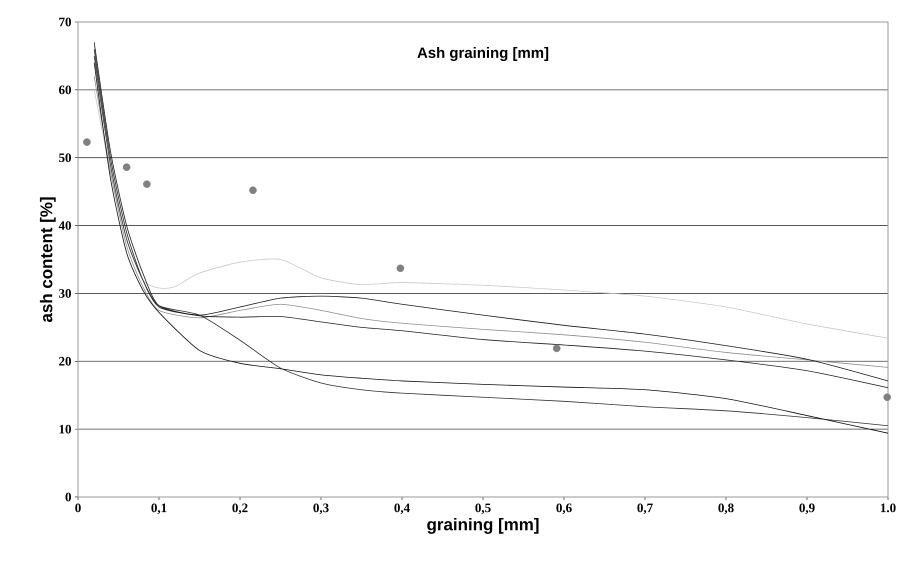  Describe the element at coordinates (69, 497) in the screenshot. I see `y-tick-label: 0` at that location.